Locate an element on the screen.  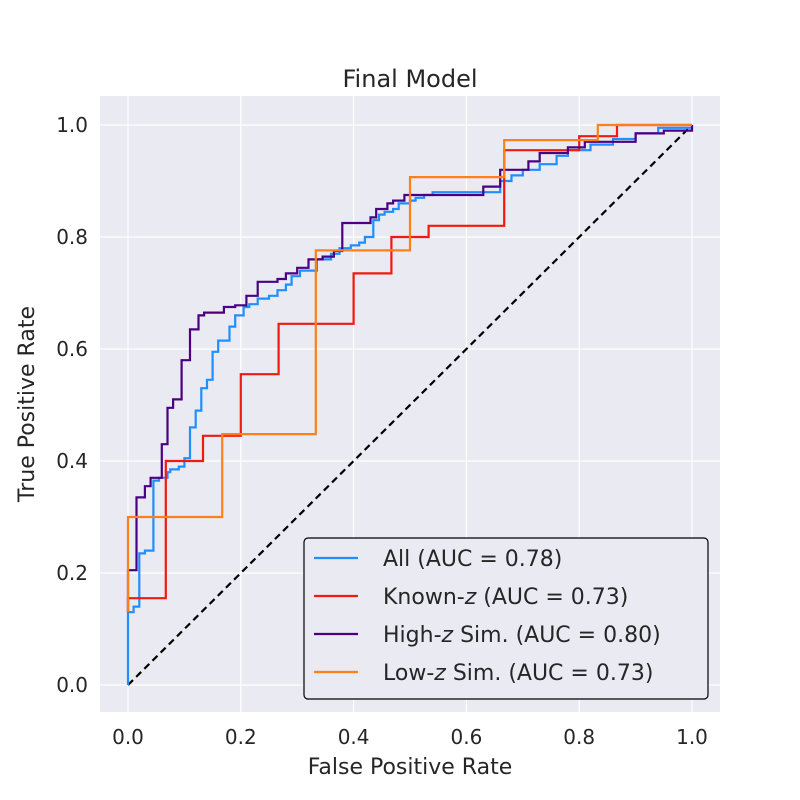
y-tick-label: 0.0 is located at coordinates (72, 685).